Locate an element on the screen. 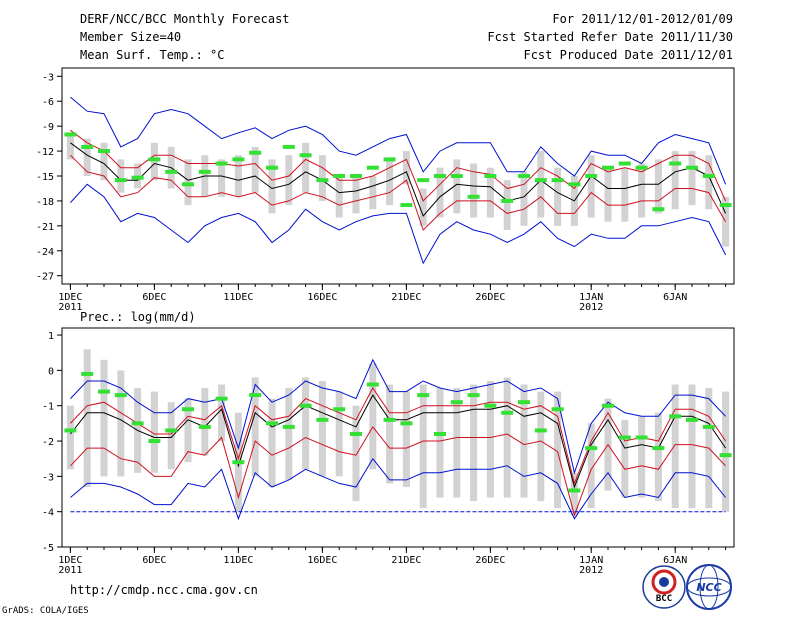  refer-date: Fcst Started Refer Date 2011/11/30 is located at coordinates (610, 37).